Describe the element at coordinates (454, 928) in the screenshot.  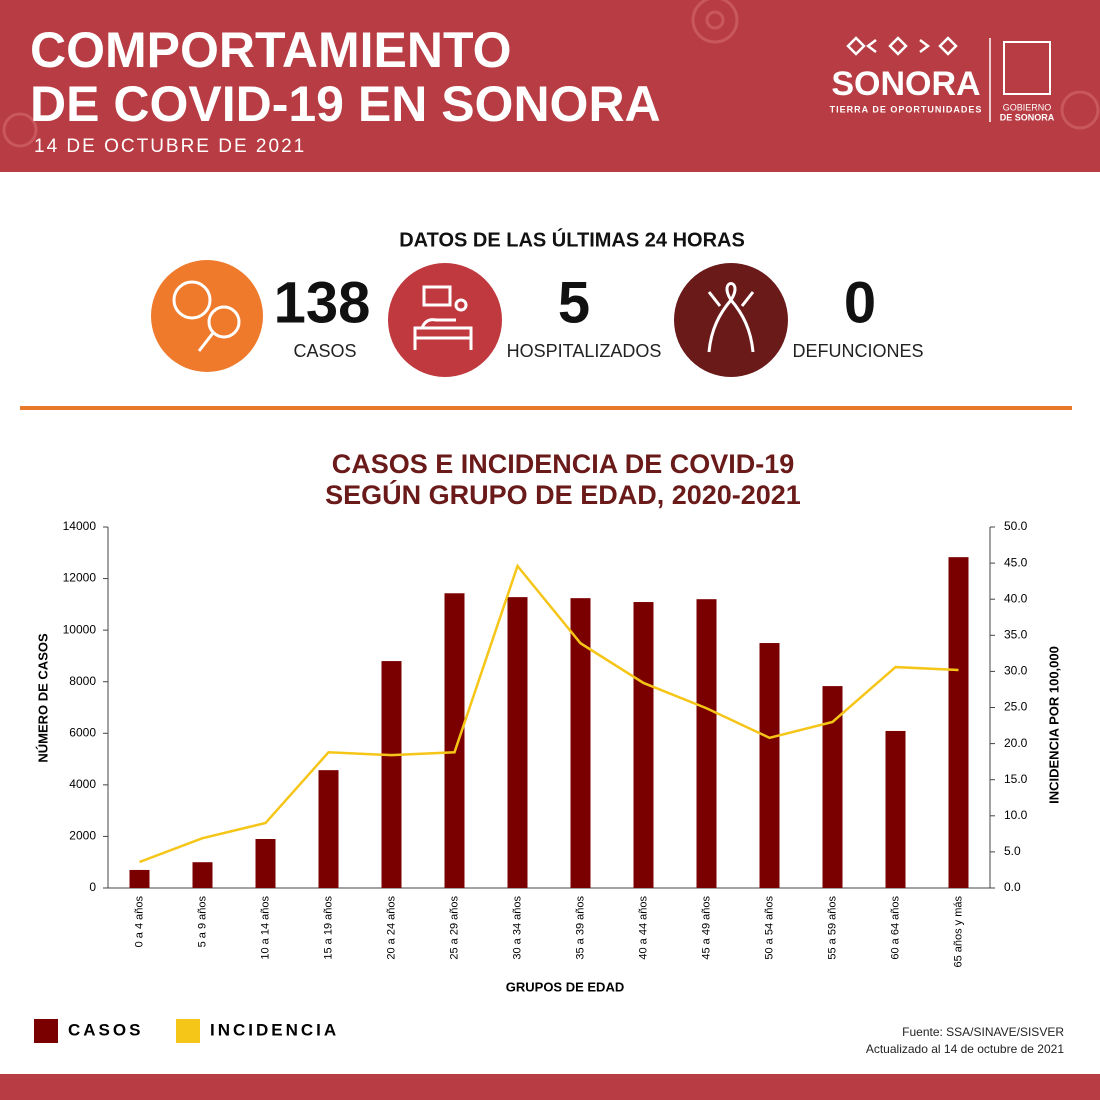
I see `x-tick-label: 25 a 29 años` at that location.